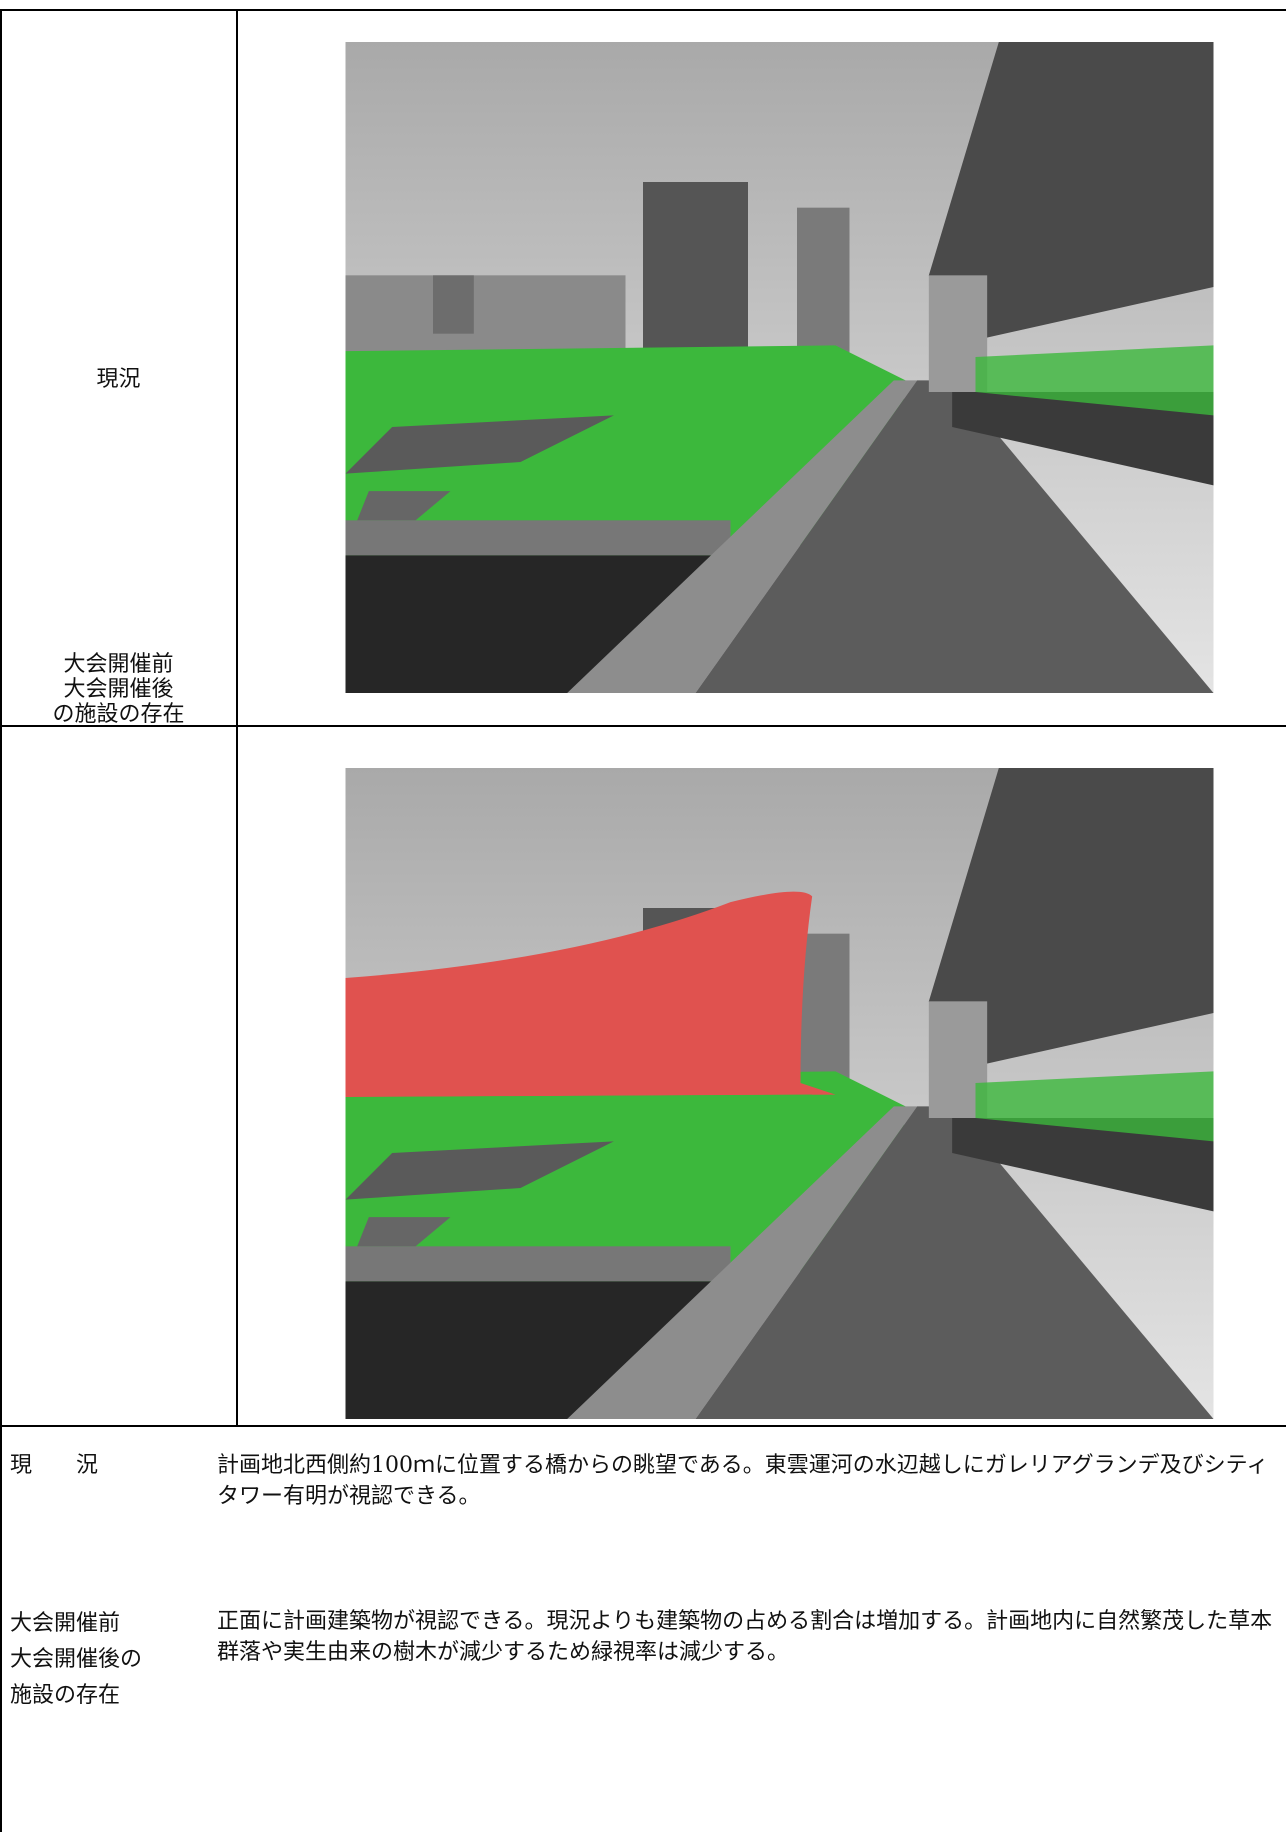 The height and width of the screenshot is (1832, 1286). What do you see at coordinates (237, 717) in the screenshot?
I see `column-divider` at bounding box center [237, 717].